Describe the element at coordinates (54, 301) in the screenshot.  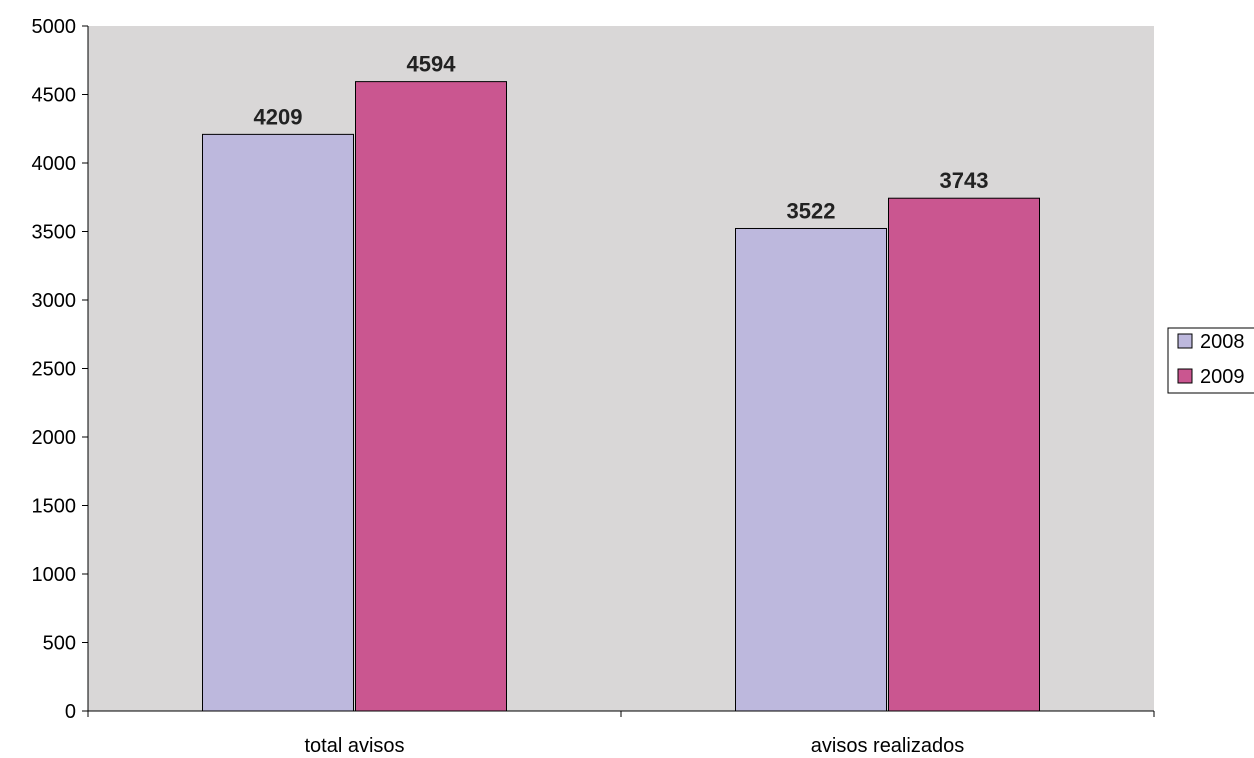
I see `y-tick-label: 3000` at that location.